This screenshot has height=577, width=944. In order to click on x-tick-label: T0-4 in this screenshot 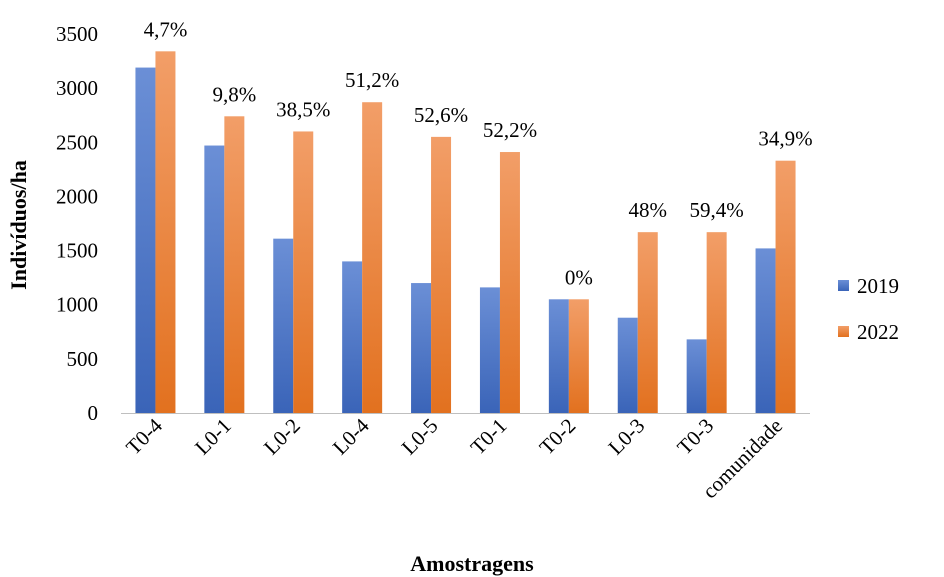, I will do `click(144, 436)`.